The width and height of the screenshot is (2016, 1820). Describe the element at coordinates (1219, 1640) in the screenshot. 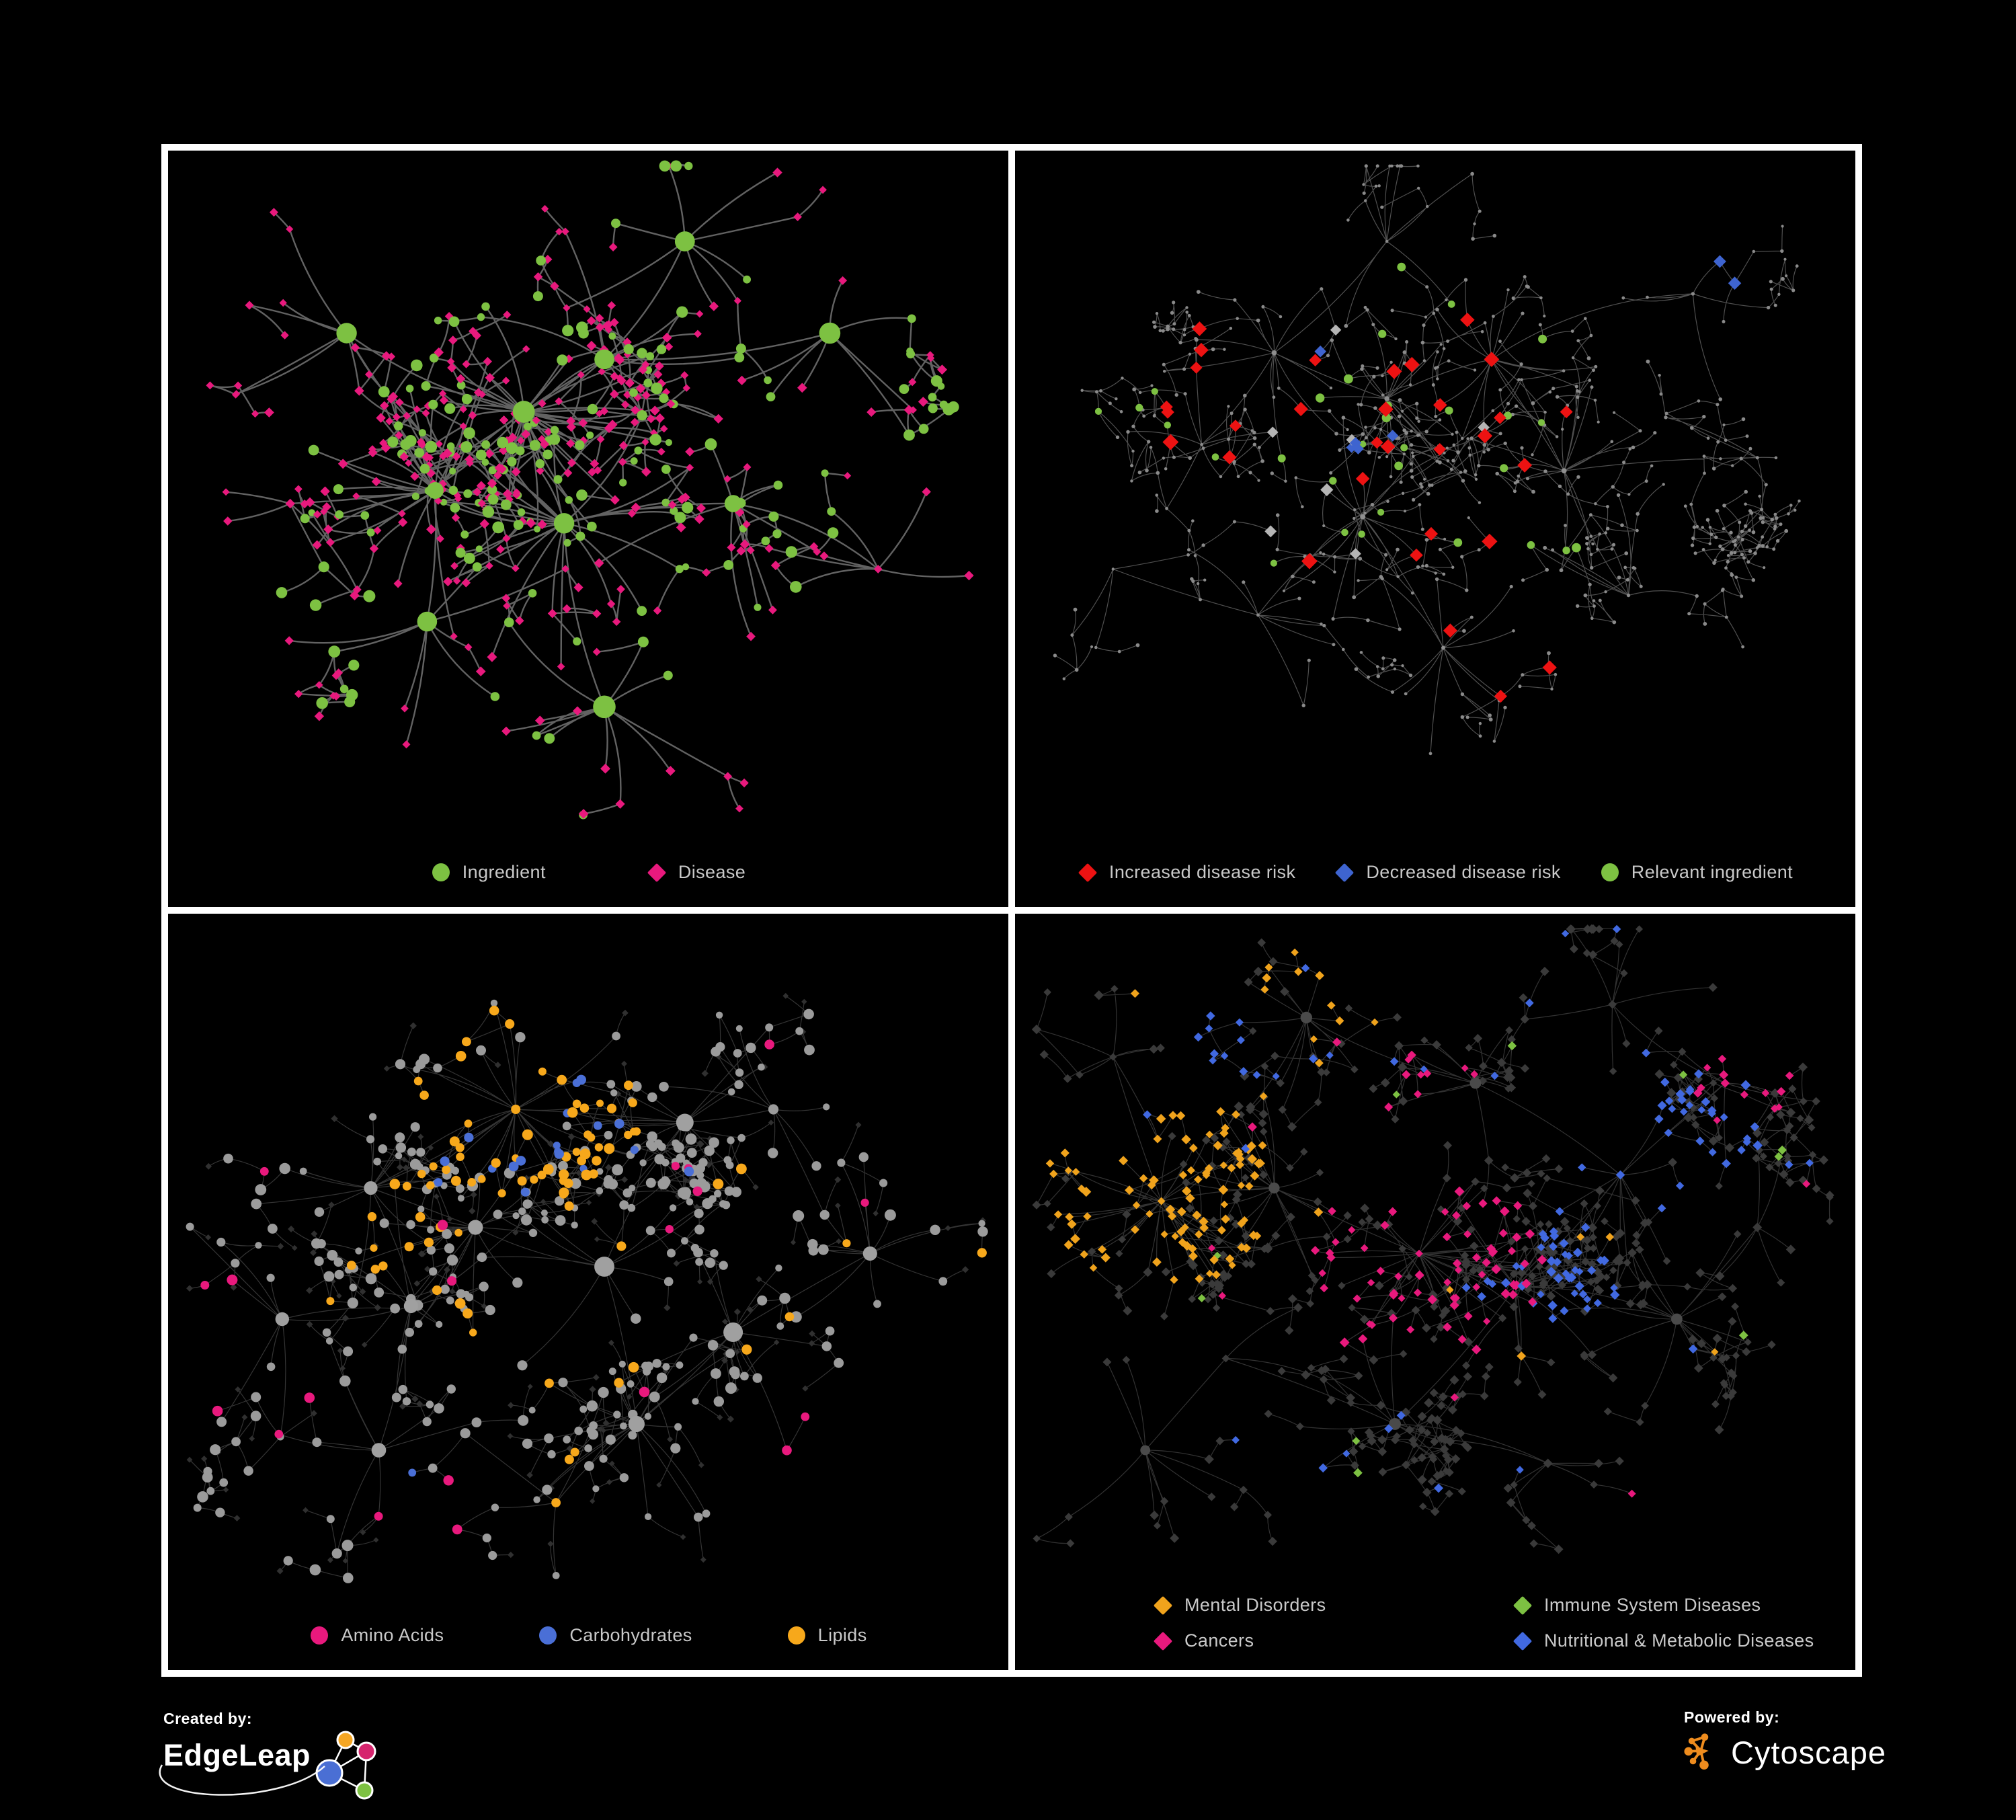

I see `legend-label: Cancers` at that location.